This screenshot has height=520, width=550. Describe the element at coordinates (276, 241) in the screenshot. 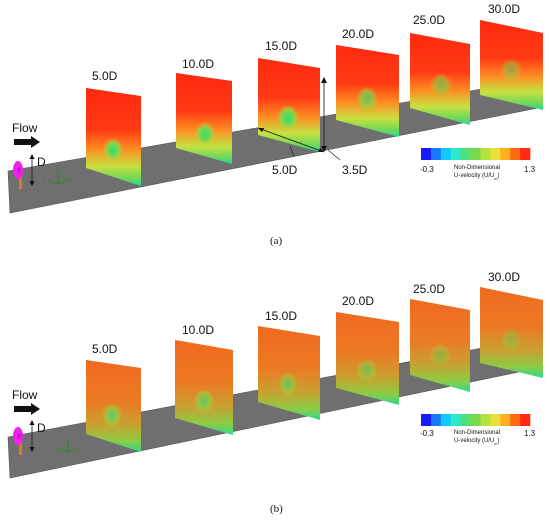

I see `panel-label-a: (a)` at that location.